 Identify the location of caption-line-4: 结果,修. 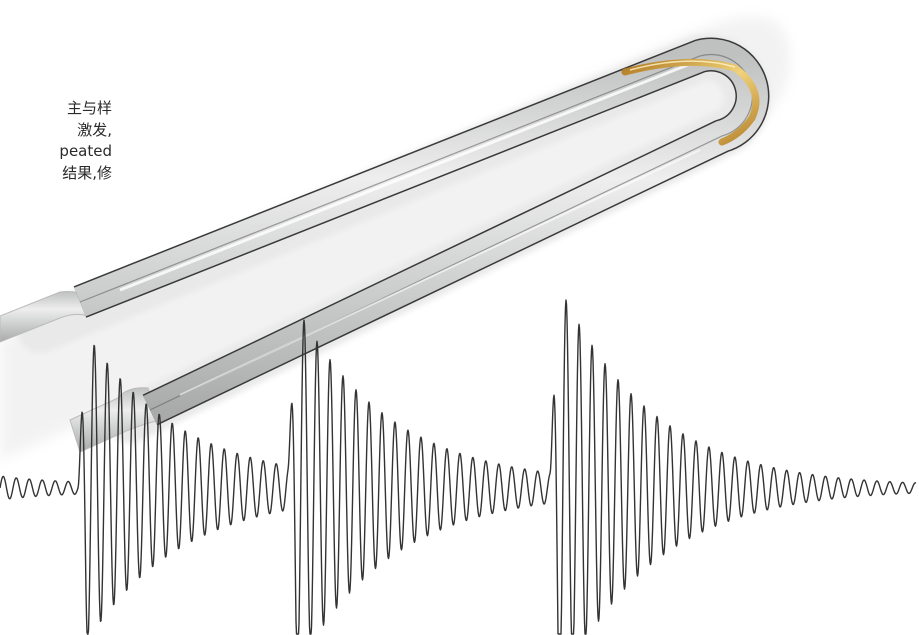
(87, 172).